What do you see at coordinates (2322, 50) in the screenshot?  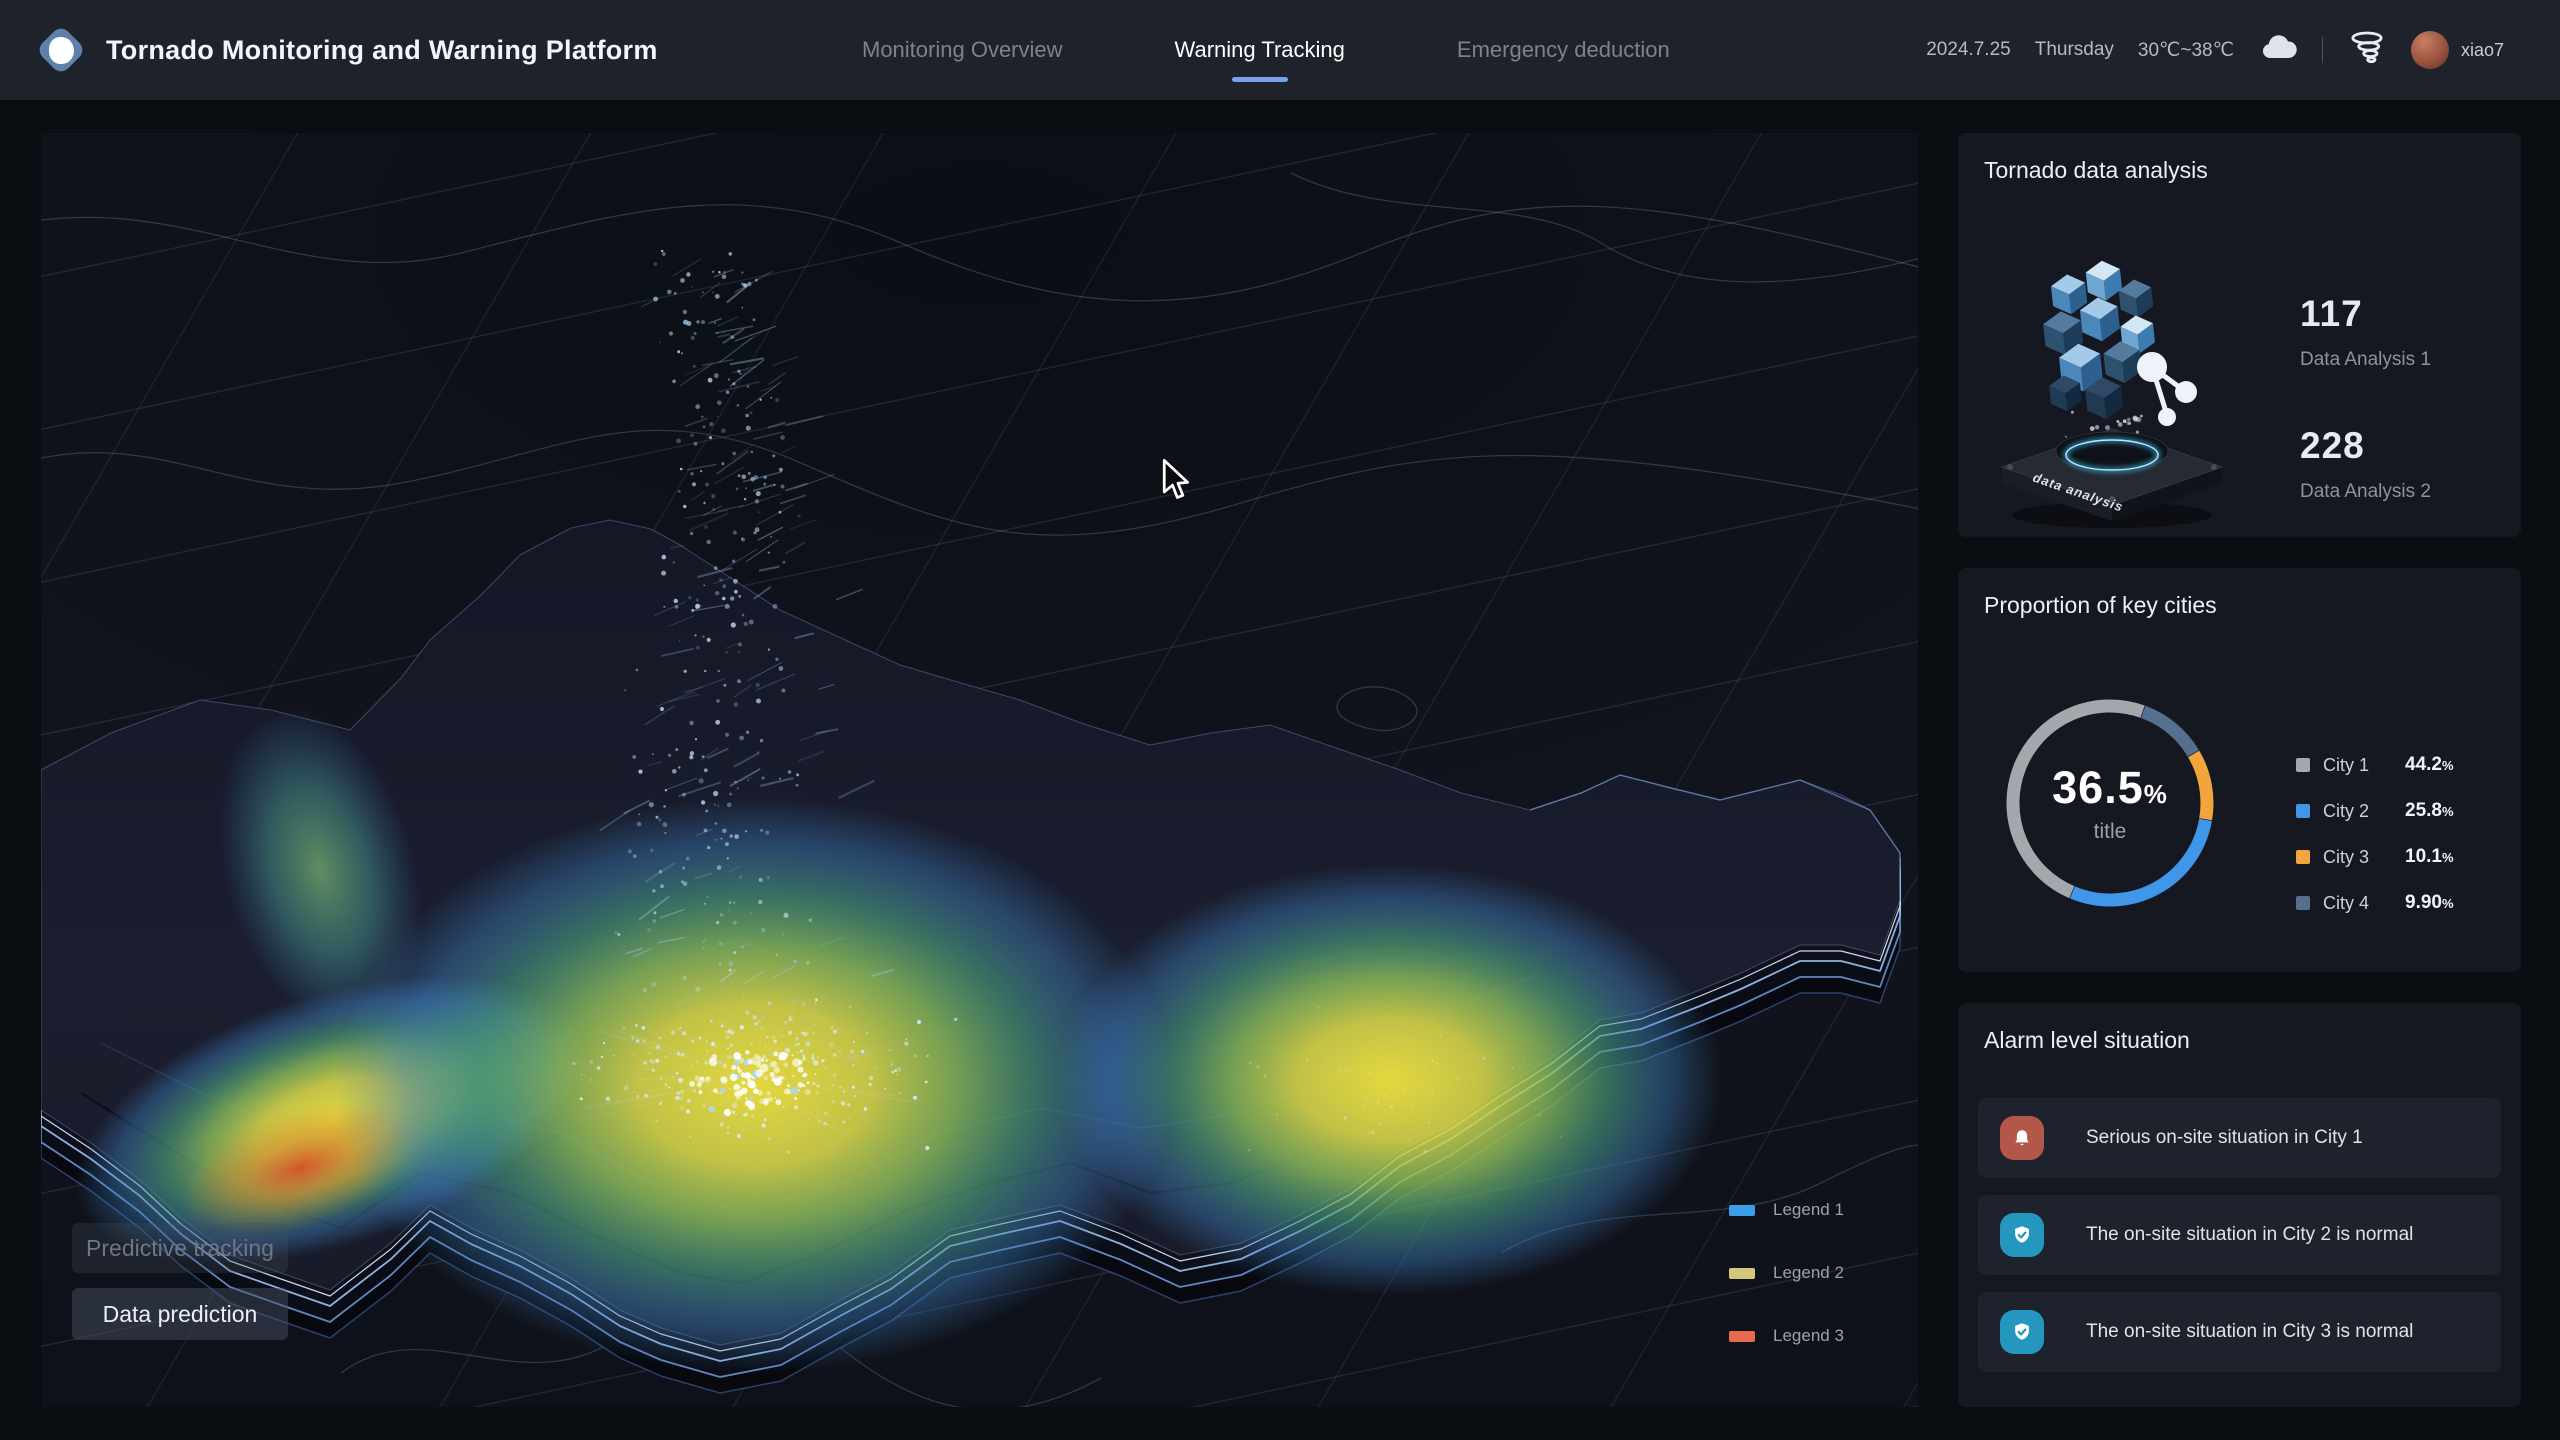 I see `header-divider` at bounding box center [2322, 50].